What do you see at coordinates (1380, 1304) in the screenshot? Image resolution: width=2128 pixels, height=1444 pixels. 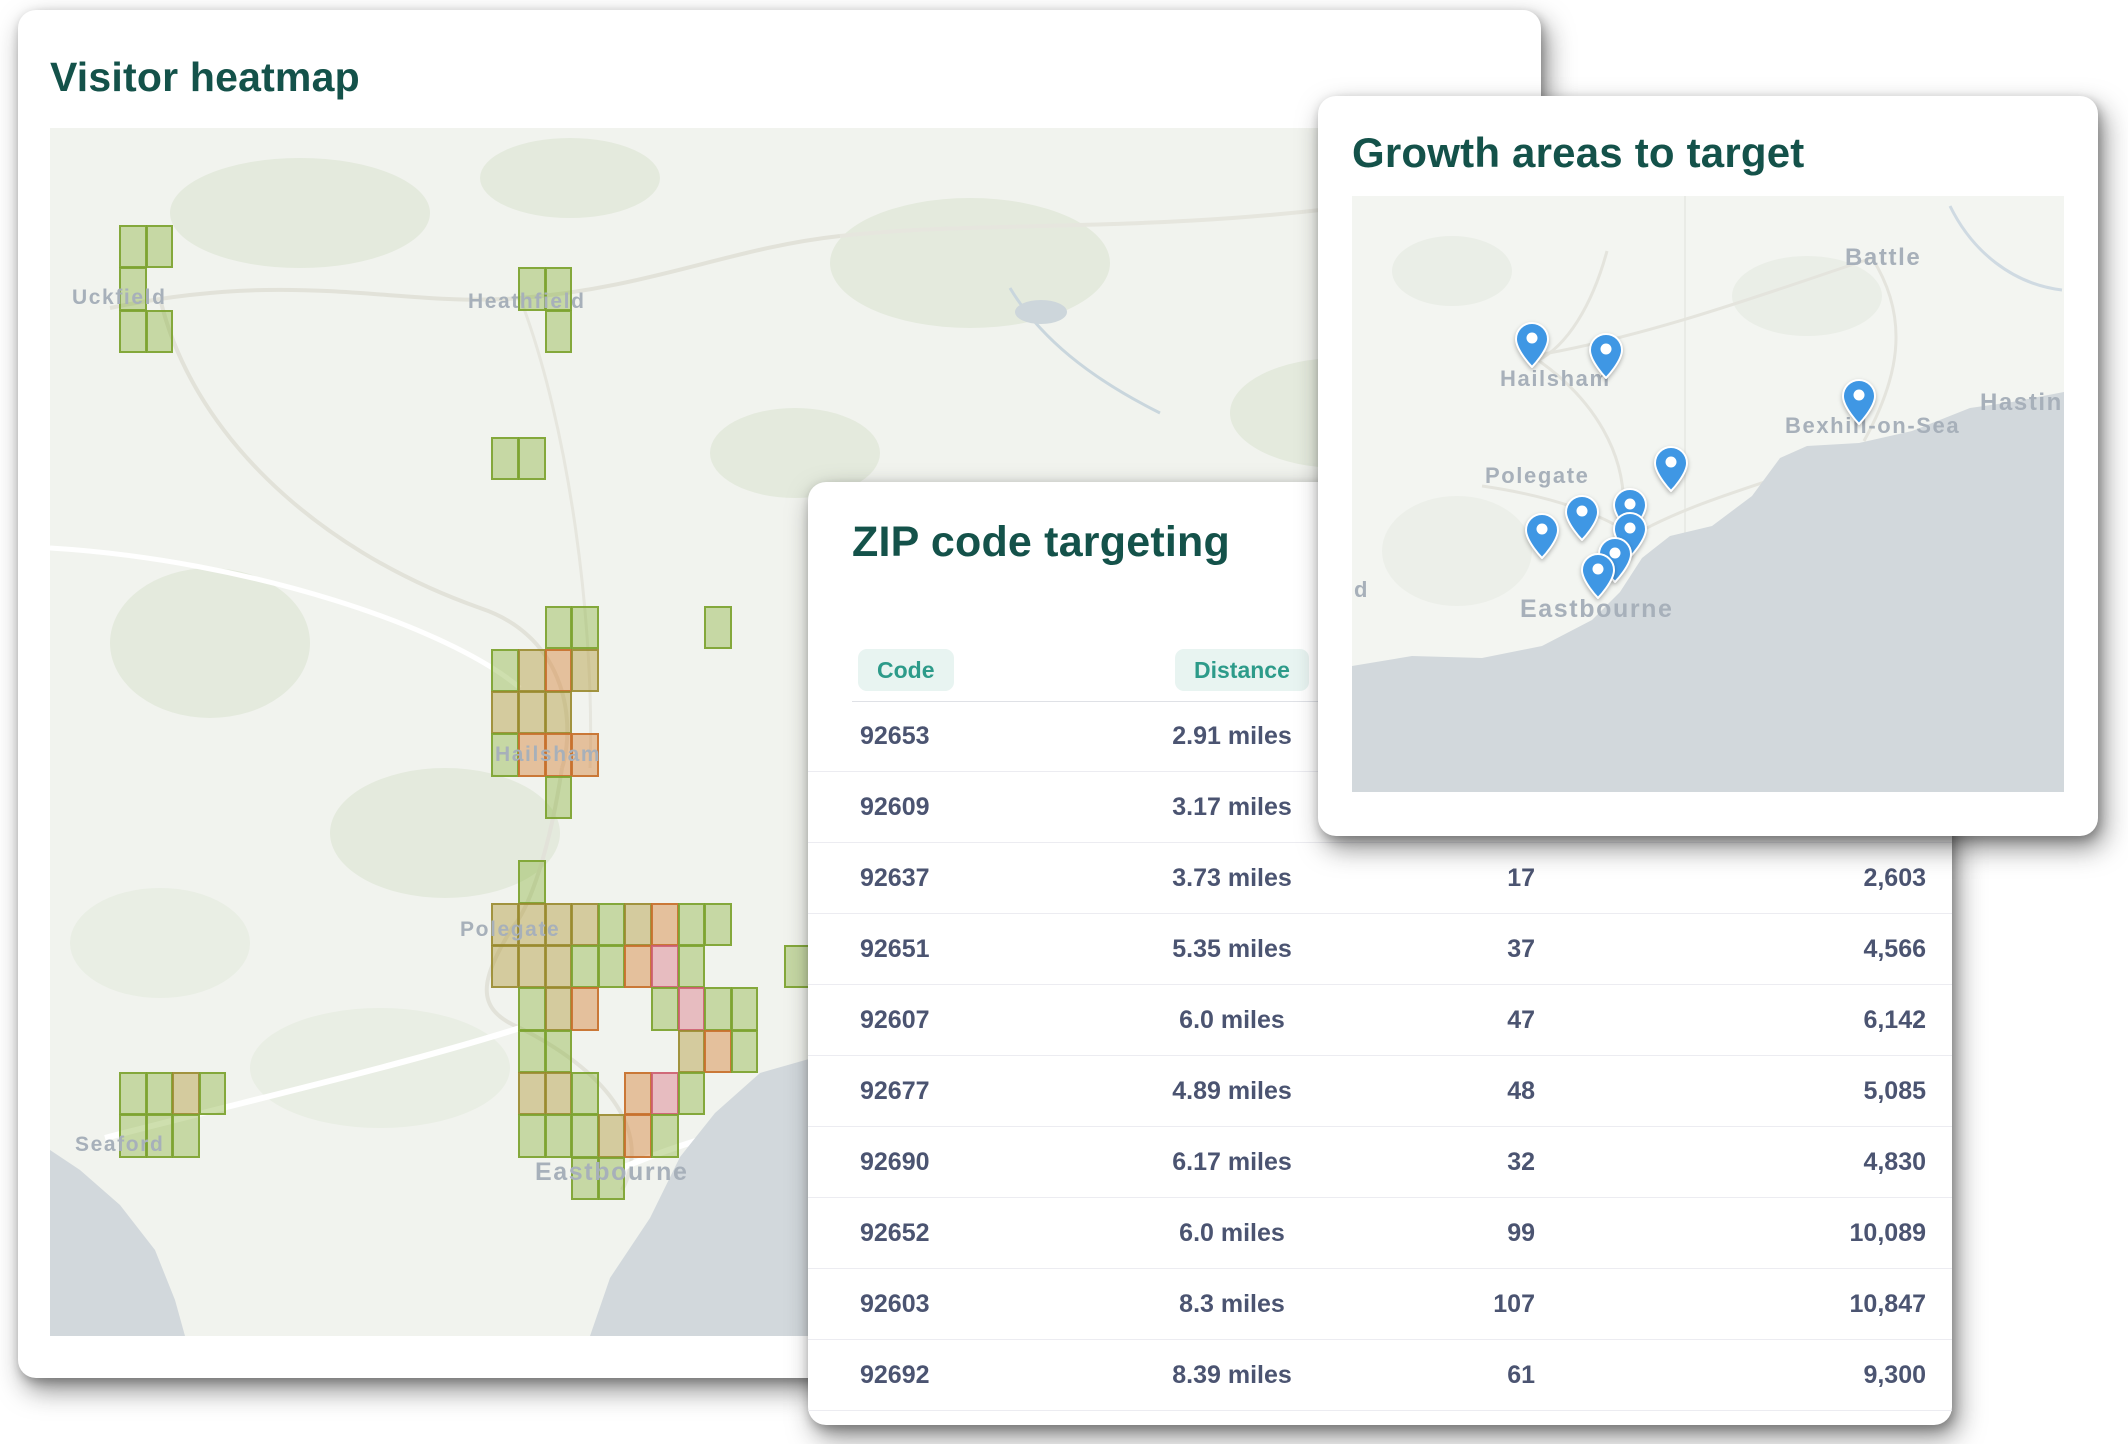 I see `zip-table-row: 92603 8.3 miles 107 10,847` at bounding box center [1380, 1304].